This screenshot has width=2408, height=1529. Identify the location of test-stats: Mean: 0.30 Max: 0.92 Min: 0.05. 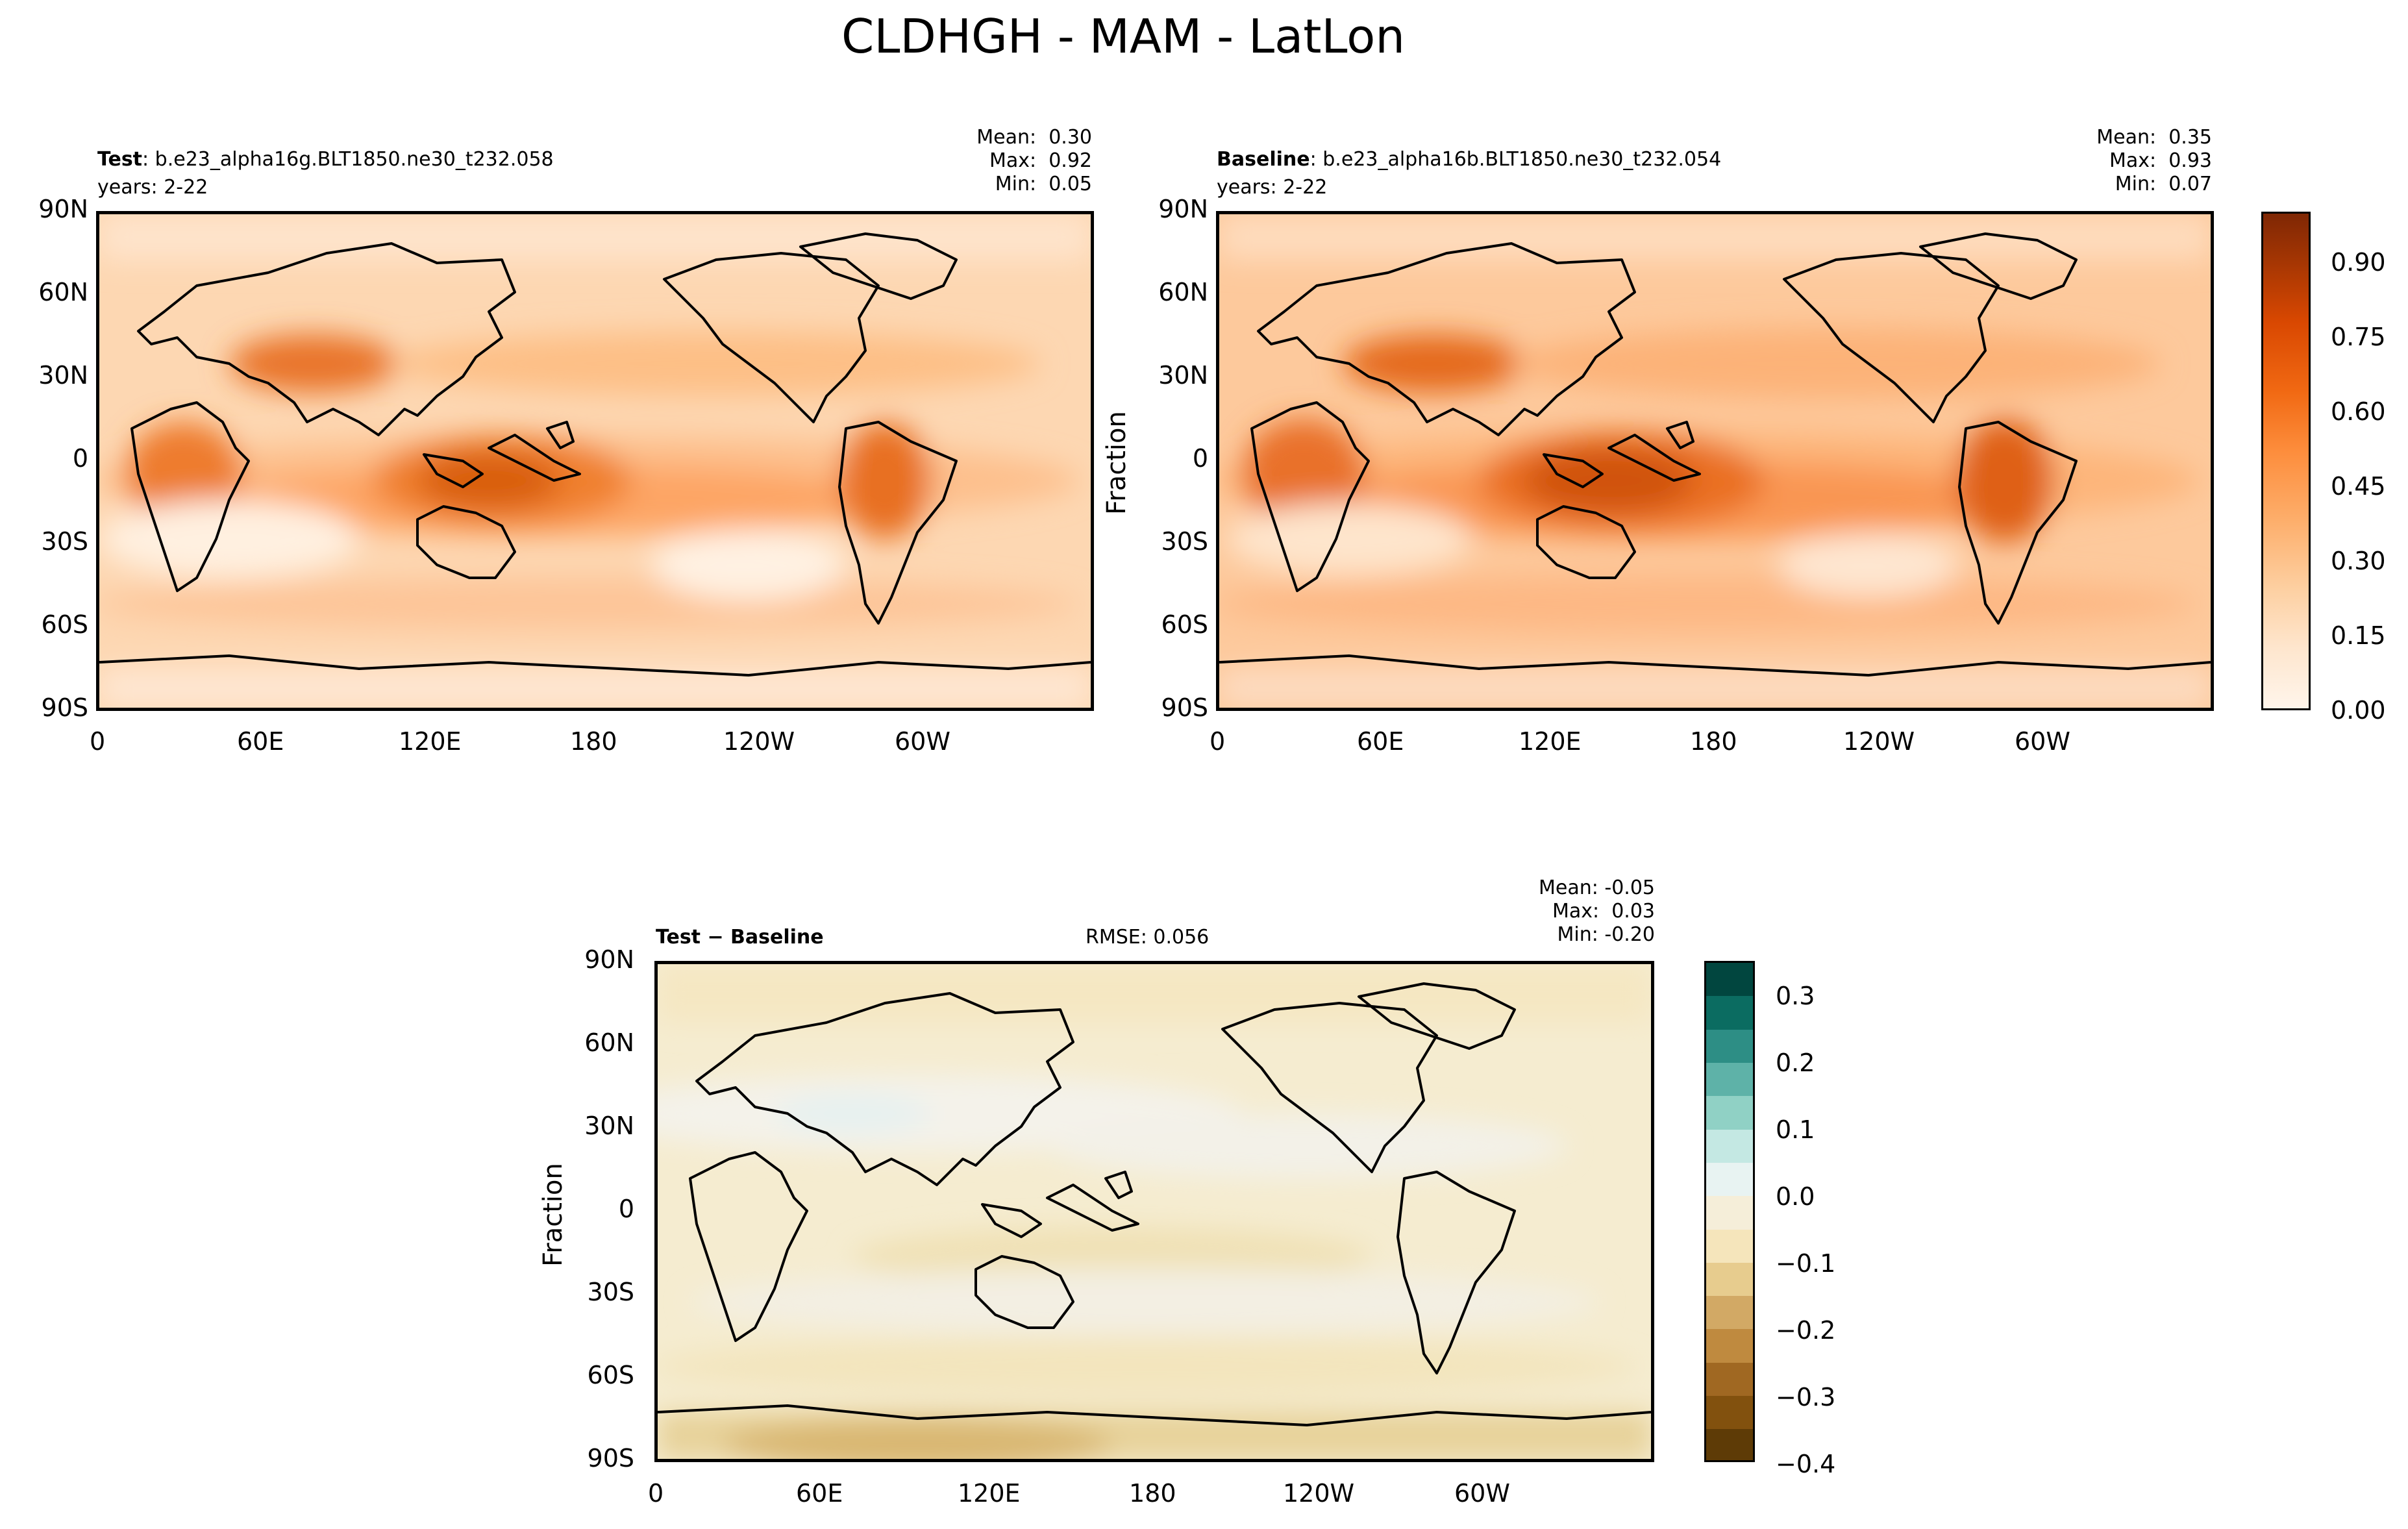
(1034, 160).